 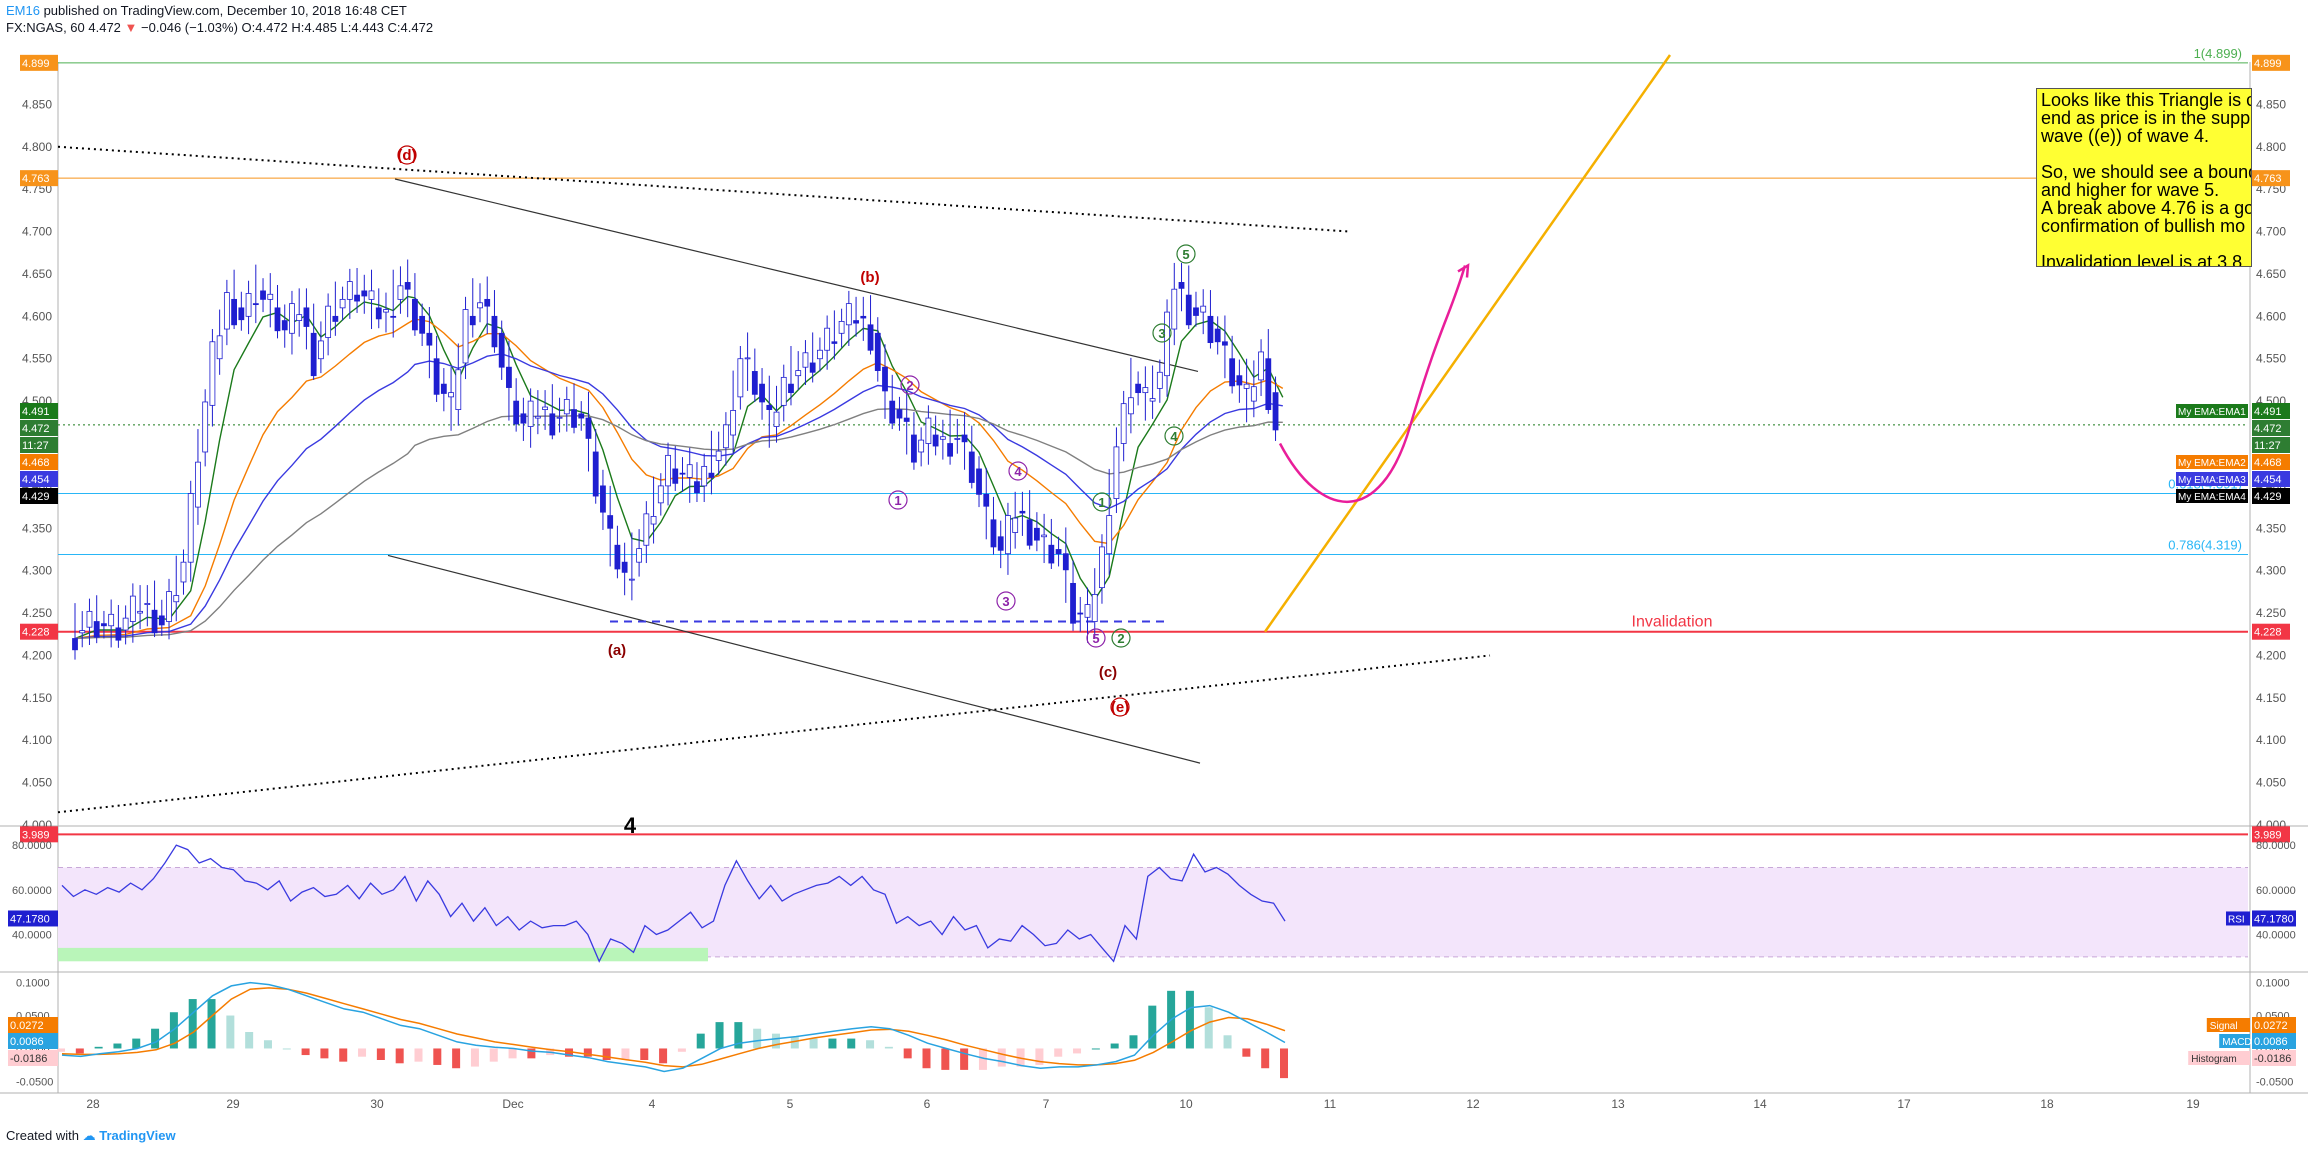 What do you see at coordinates (2268, 480) in the screenshot?
I see `ema-axis-value-right: 4.454` at bounding box center [2268, 480].